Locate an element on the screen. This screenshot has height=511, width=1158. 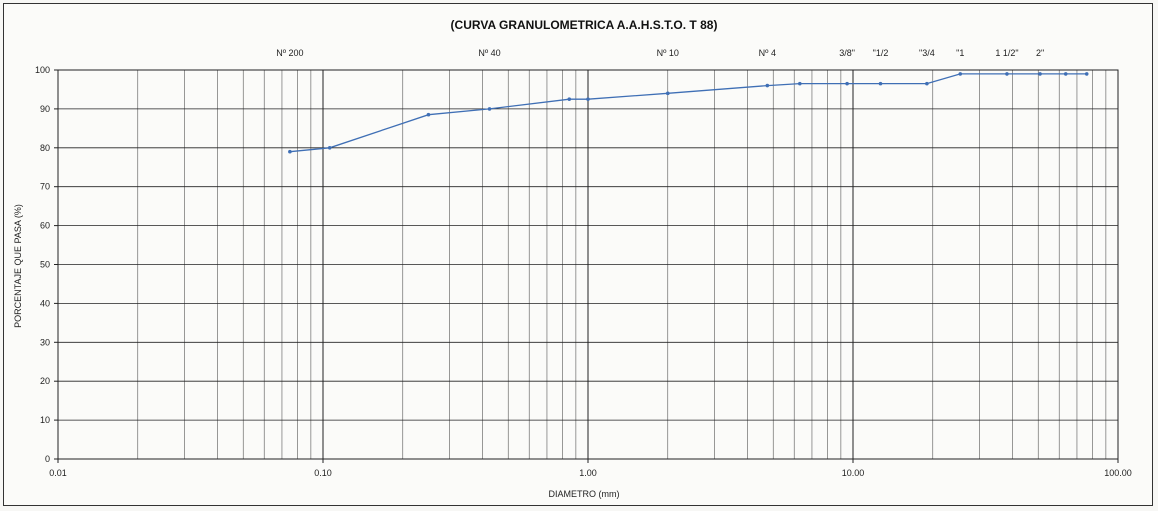
x-tick-label: 0.01 is located at coordinates (58, 473).